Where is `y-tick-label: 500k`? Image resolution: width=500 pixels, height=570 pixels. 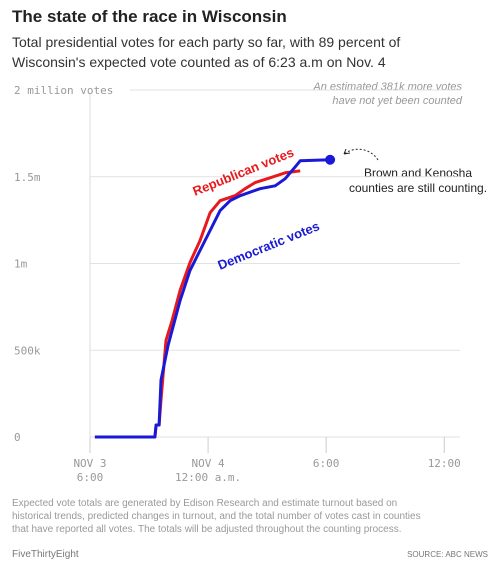
y-tick-label: 500k is located at coordinates (27, 350).